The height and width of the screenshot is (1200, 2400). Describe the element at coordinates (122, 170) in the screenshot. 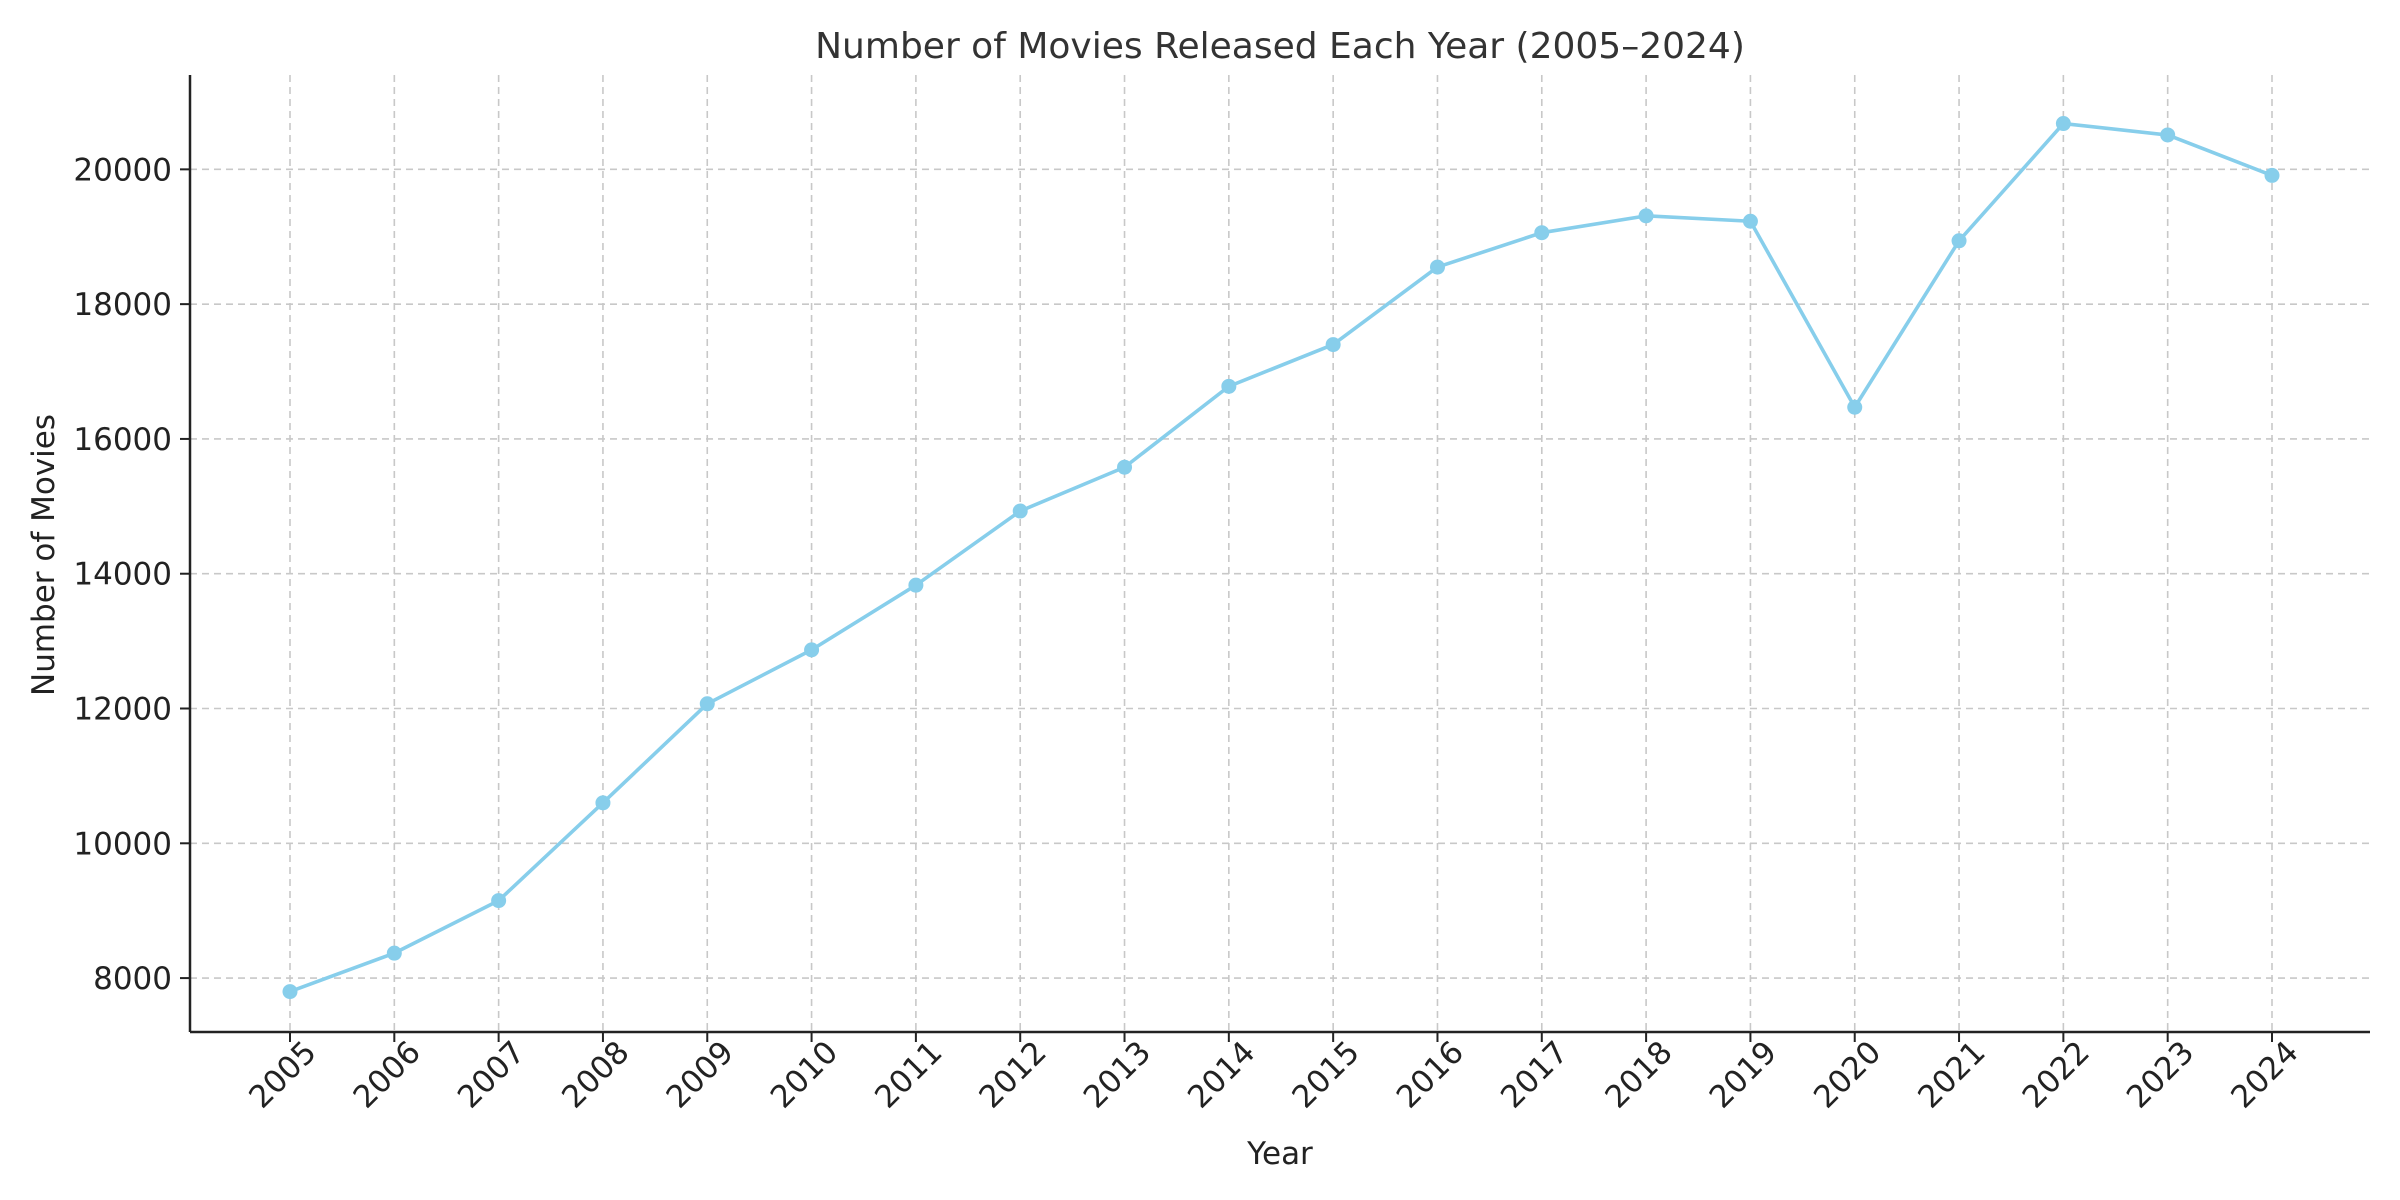

I see `y-tick-label: 20000` at that location.